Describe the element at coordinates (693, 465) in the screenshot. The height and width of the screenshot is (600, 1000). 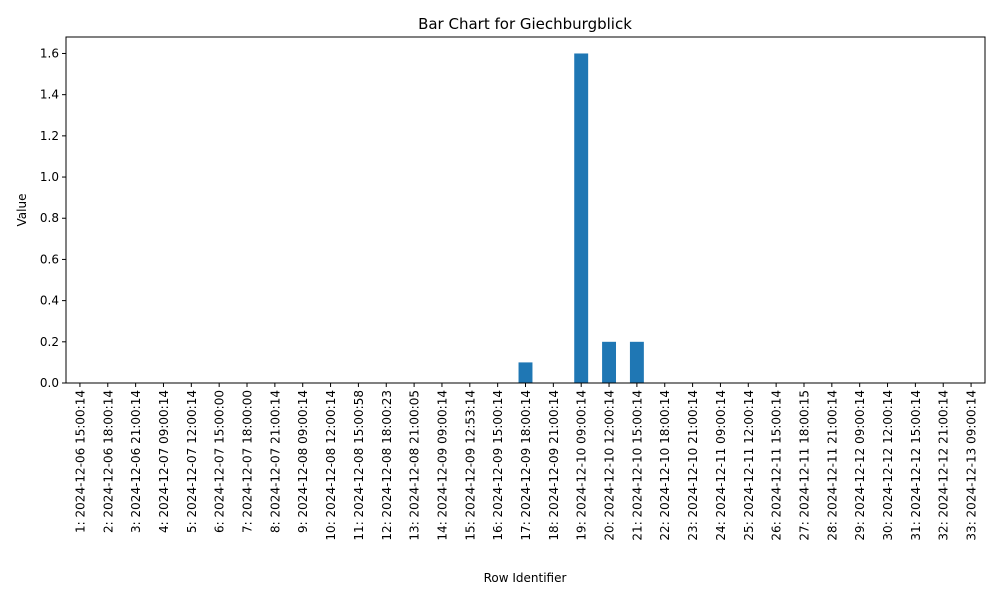
I see `x-tick-label: 23: 2024-12-10 21:00:14` at that location.